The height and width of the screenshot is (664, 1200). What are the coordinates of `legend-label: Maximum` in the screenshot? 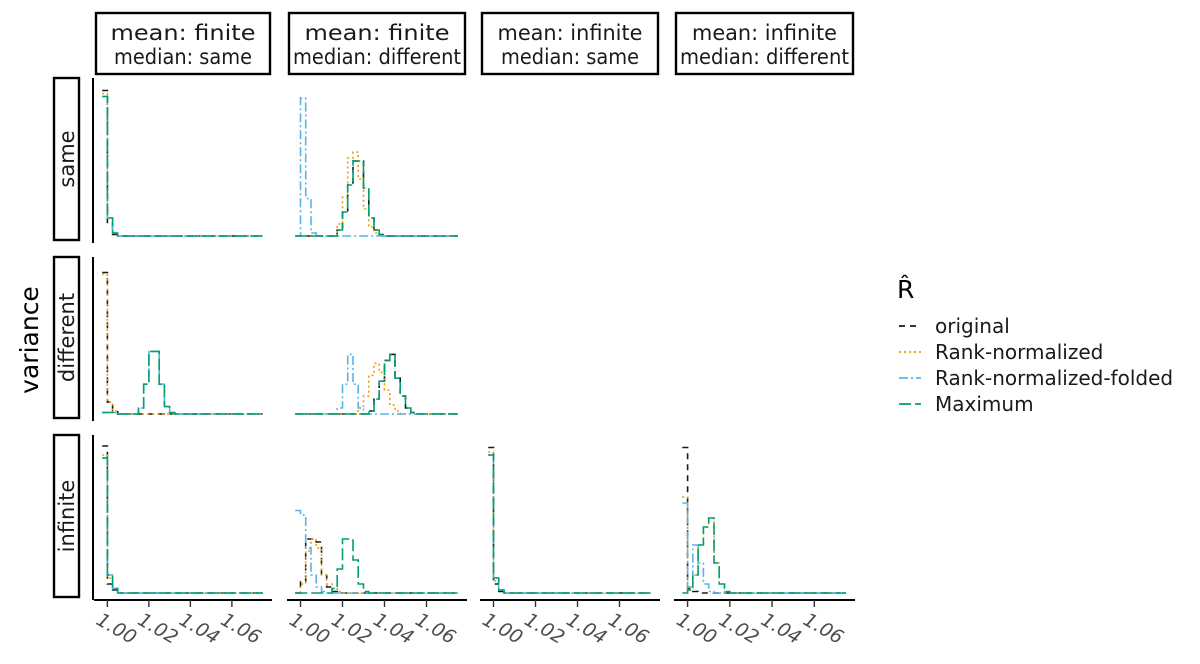 It's located at (984, 404).